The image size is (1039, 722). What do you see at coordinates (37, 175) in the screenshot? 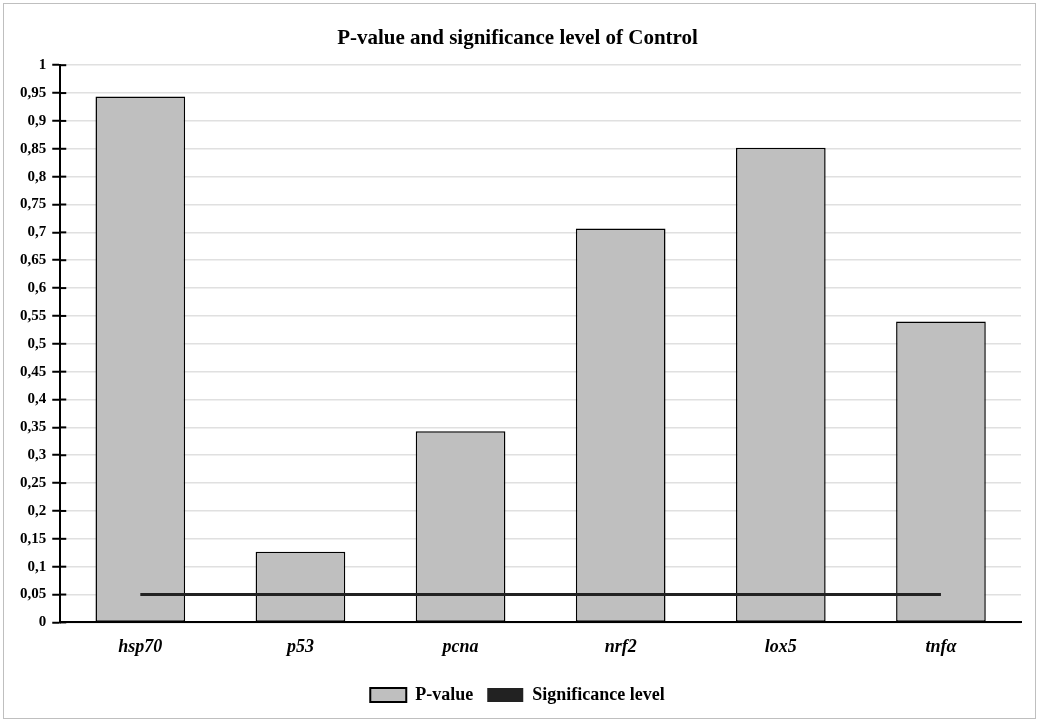
I see `y-tick-label: 0,8` at bounding box center [37, 175].